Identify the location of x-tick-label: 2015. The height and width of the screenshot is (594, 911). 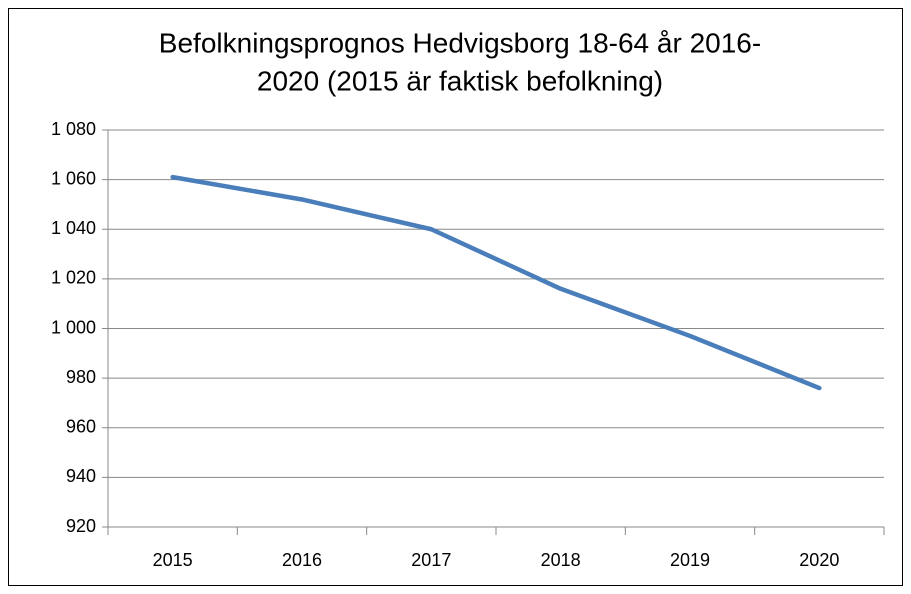
(173, 560).